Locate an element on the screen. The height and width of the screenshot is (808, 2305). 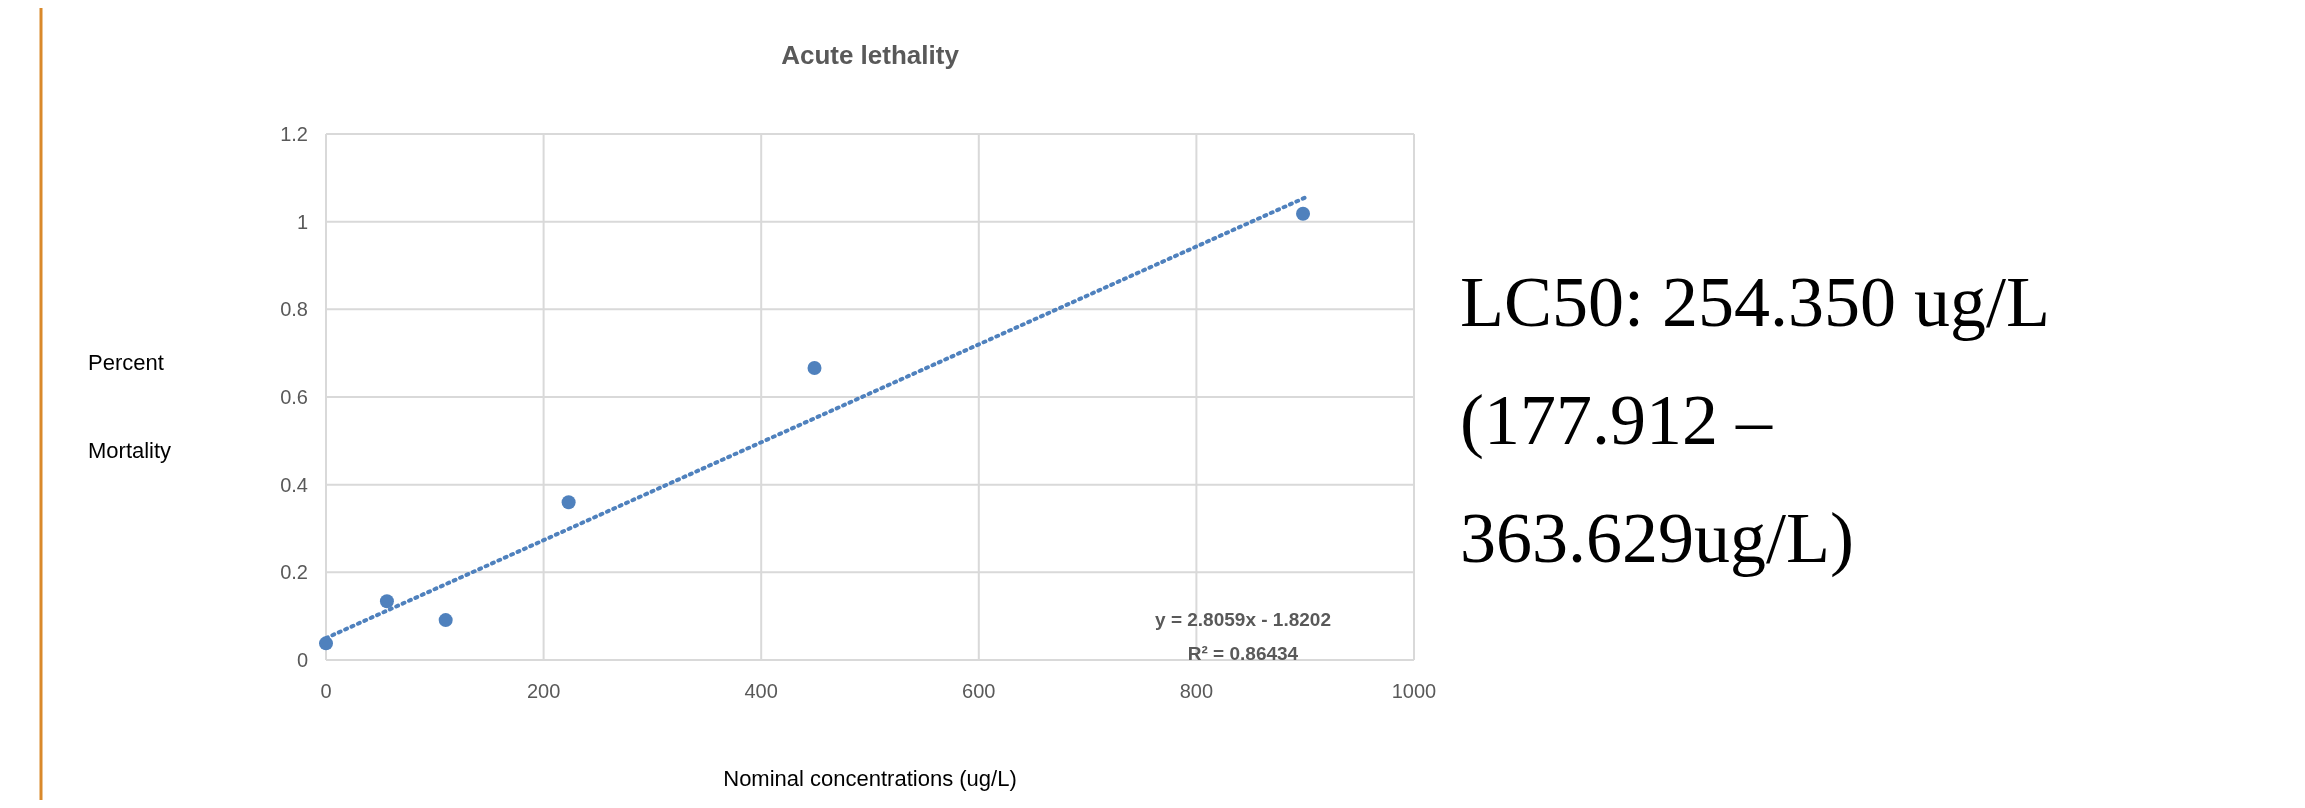
annotation: R² = 0.86434 is located at coordinates (1243, 653).